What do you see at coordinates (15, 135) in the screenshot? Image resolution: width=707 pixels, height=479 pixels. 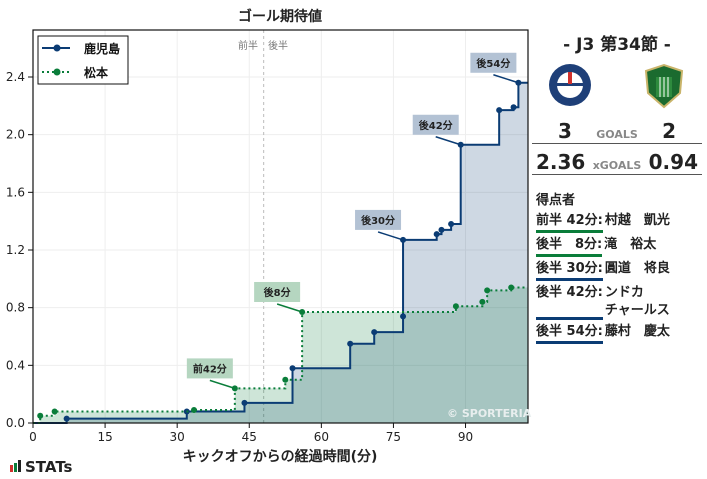 I see `svg-text: 2.0` at bounding box center [15, 135].